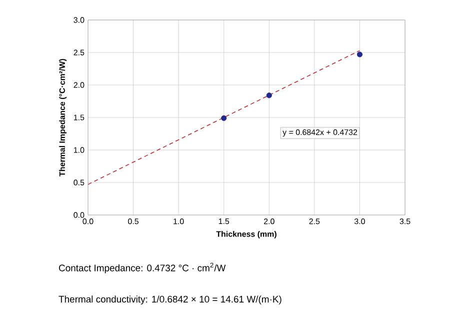 This screenshot has height=332, width=474. Describe the element at coordinates (170, 300) in the screenshot. I see `text: Thermal conductivity: 1/0.6842 × 10 = 14.61 W/(m·K)` at that location.